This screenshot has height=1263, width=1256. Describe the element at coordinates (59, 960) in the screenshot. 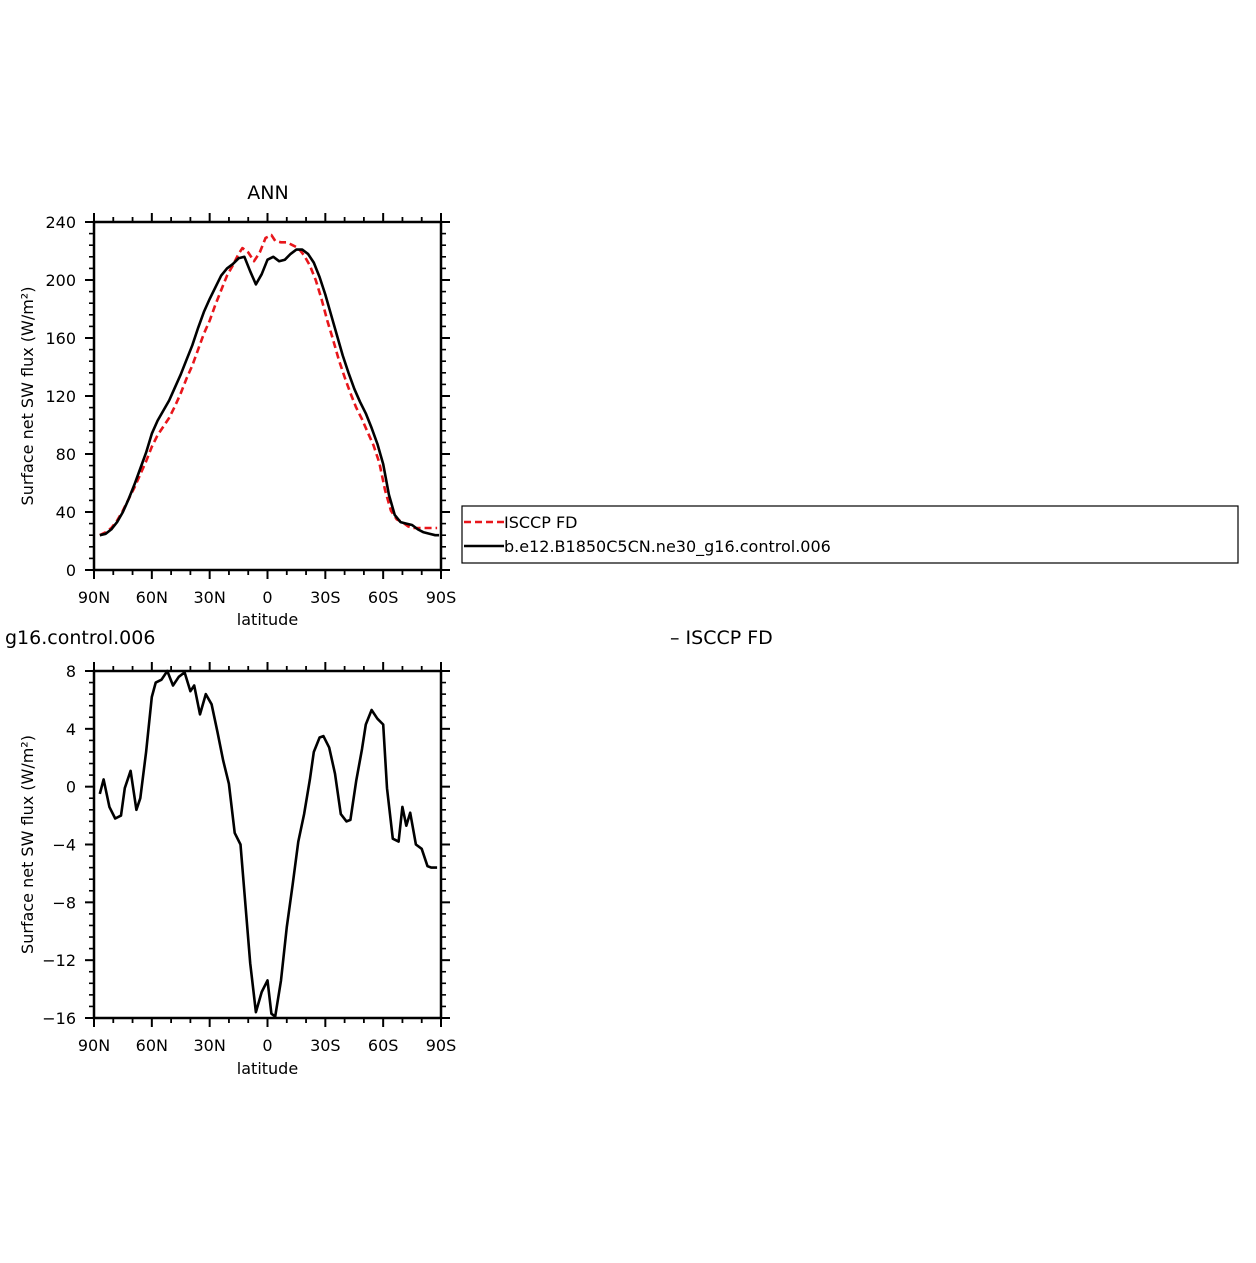

I see `y-tick-label: −12` at that location.